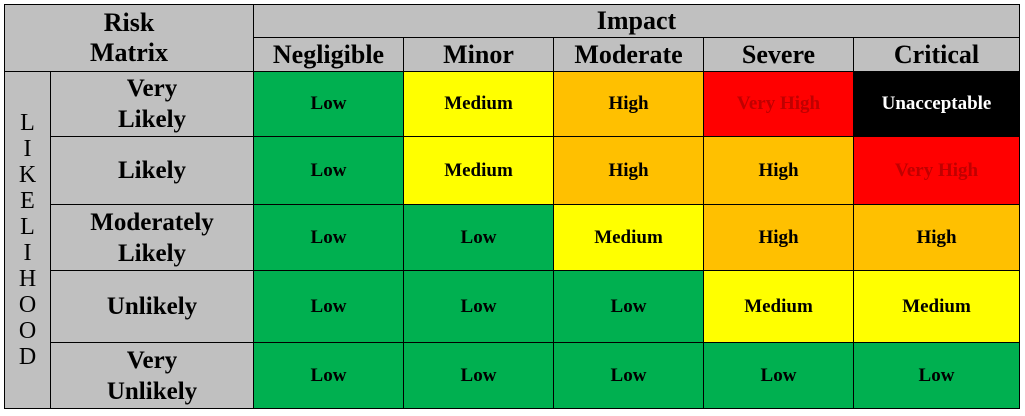  I want to click on row-label-unlikely: Unlikely, so click(152, 306).